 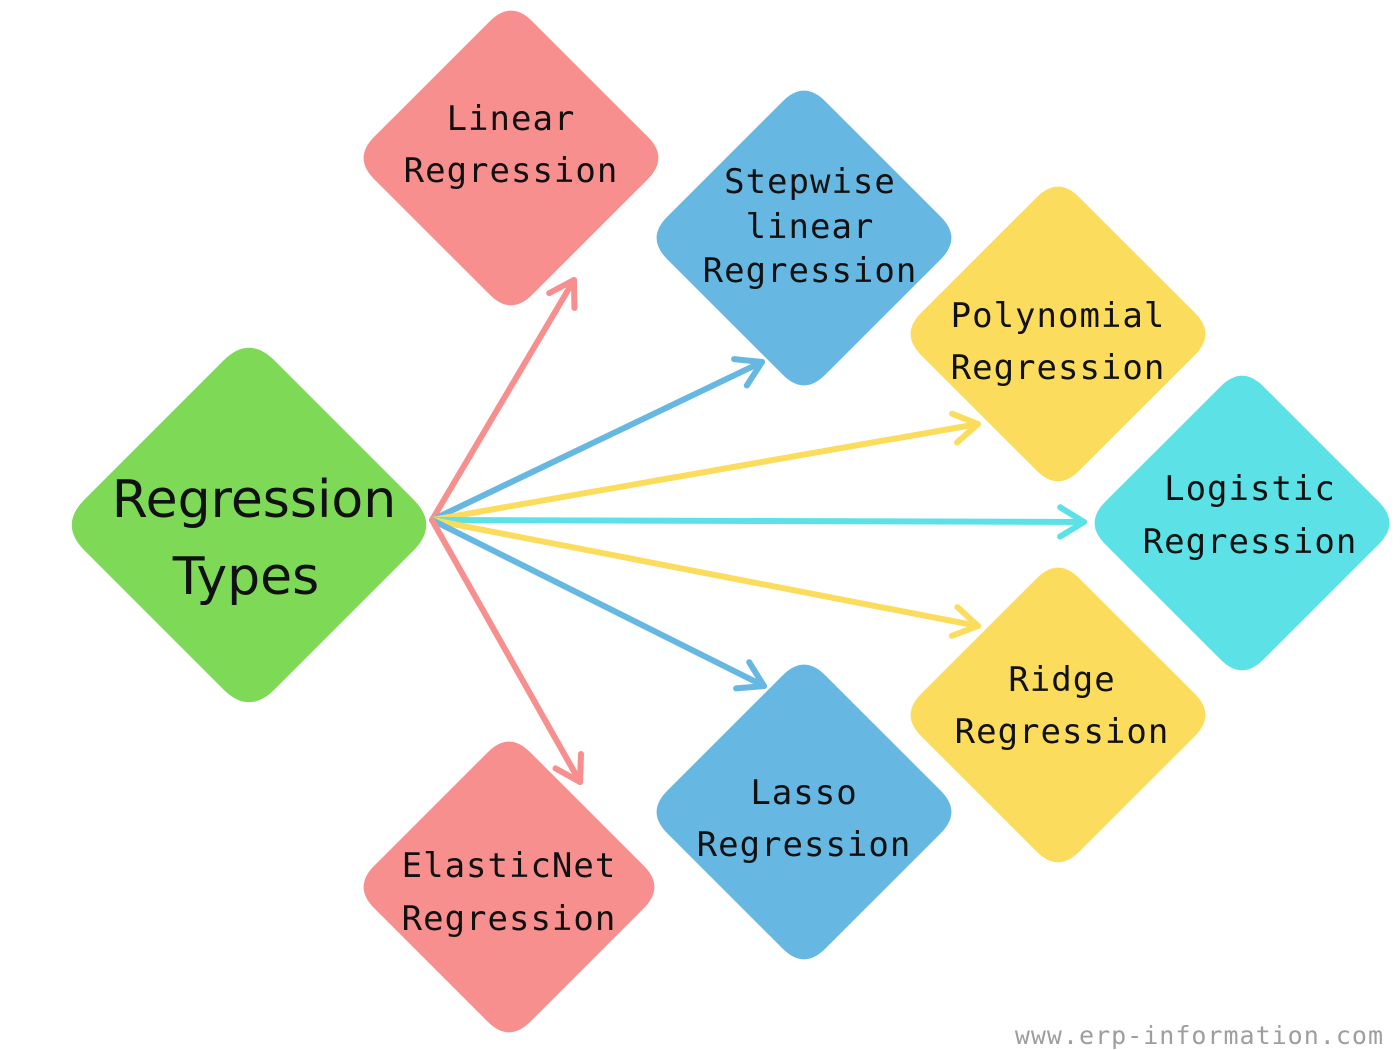 I want to click on lasso-diamond, so click(x=804, y=812).